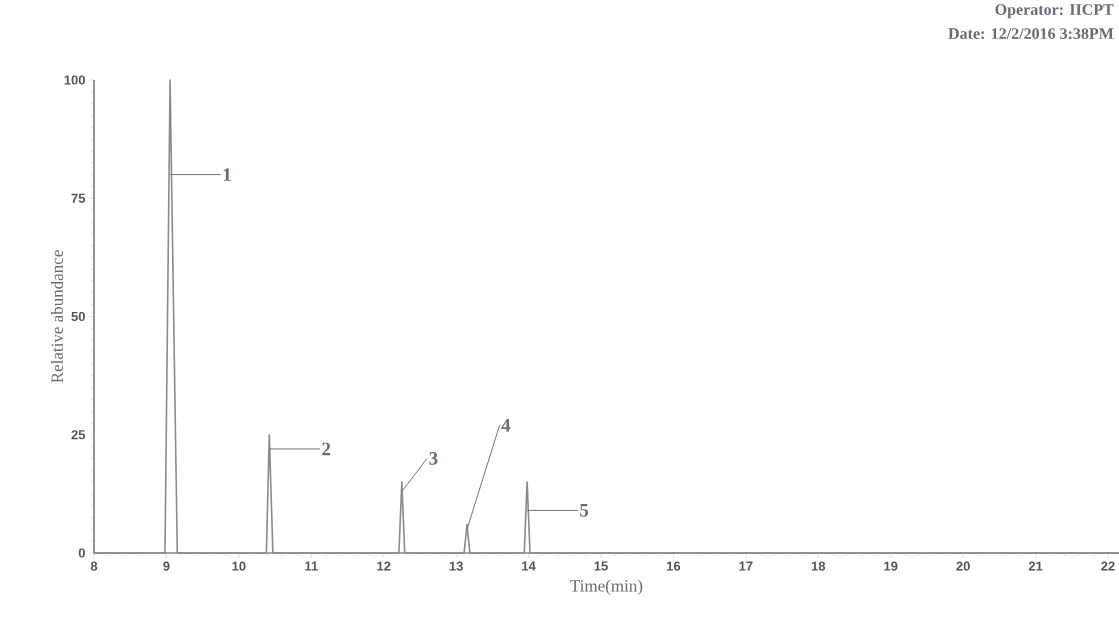 This screenshot has height=634, width=1119. Describe the element at coordinates (166, 566) in the screenshot. I see `x-tick-label: 9` at that location.